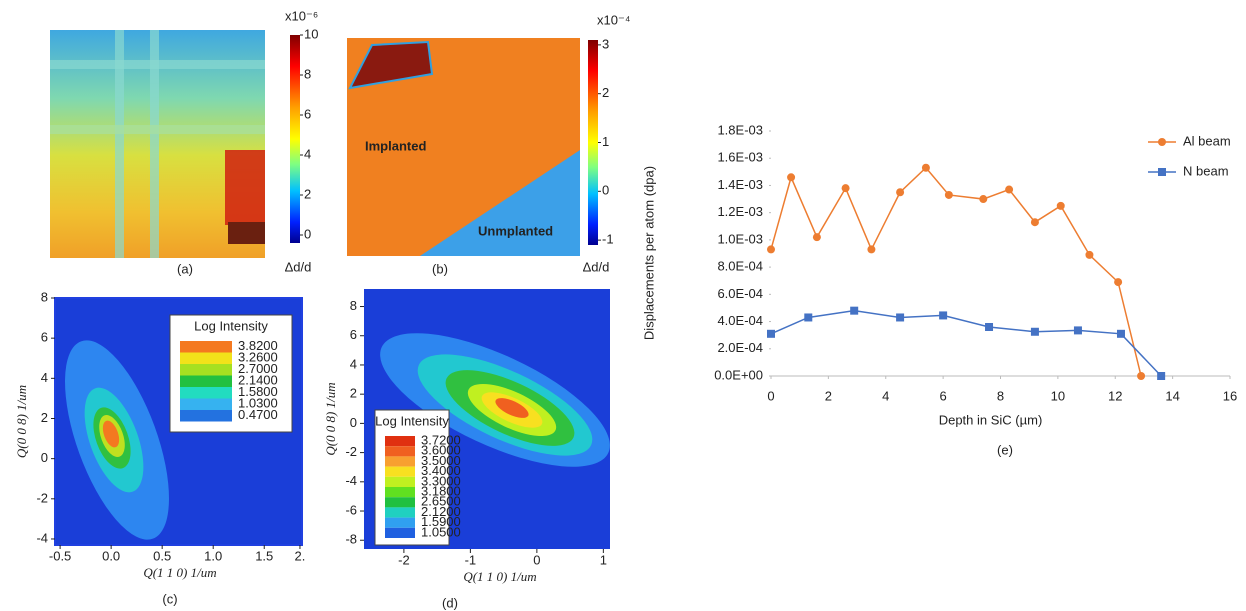 The height and width of the screenshot is (611, 1246). Describe the element at coordinates (157, 144) in the screenshot. I see `map-a` at that location.